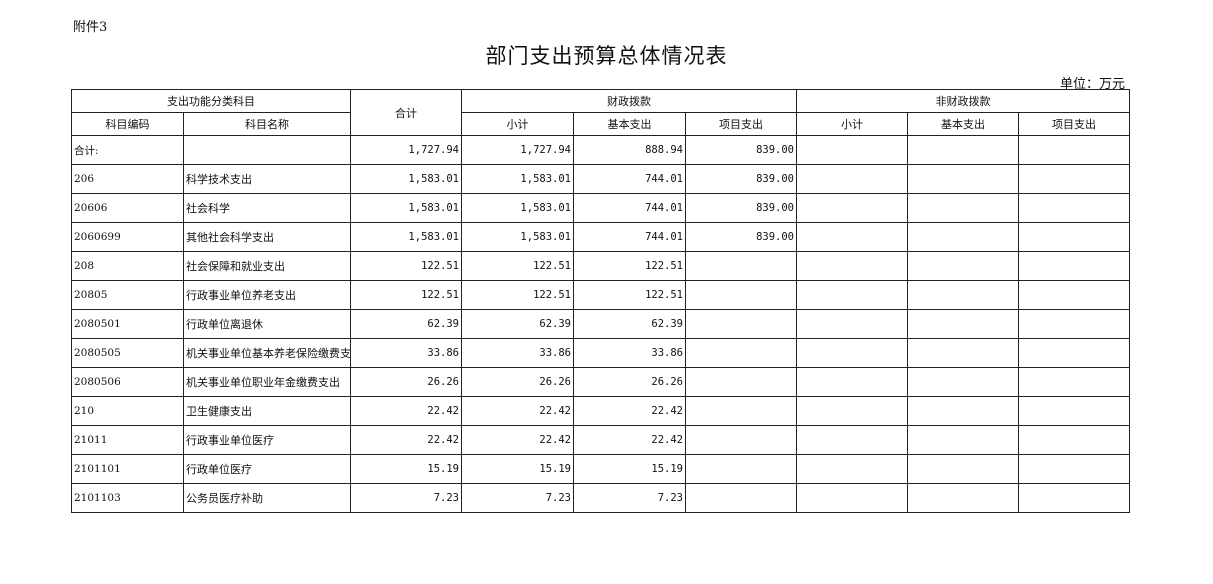 The image size is (1213, 584). I want to click on table-row: 2080501 行政单位离退休 62.39 62.39 62.39, so click(601, 324).